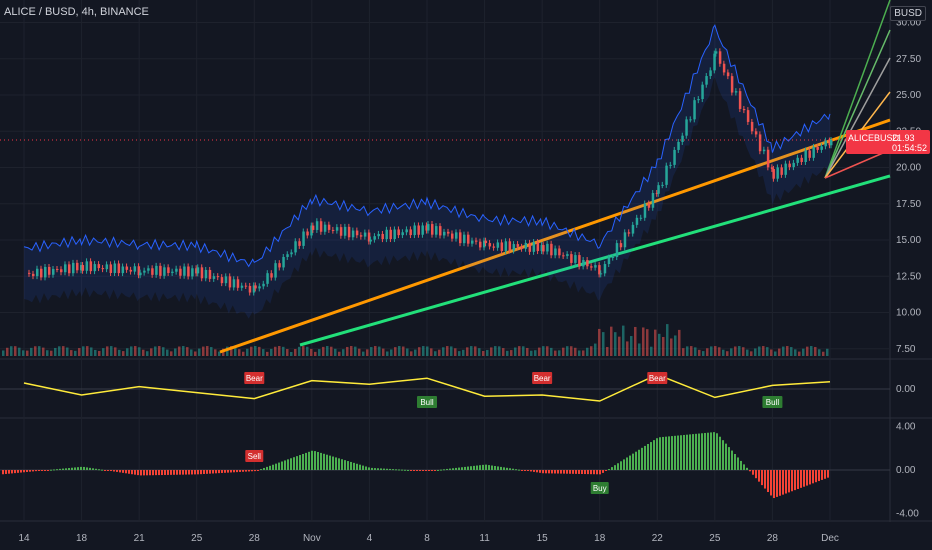 The height and width of the screenshot is (550, 932). Describe the element at coordinates (312, 538) in the screenshot. I see `time-tick-label: Nov` at that location.